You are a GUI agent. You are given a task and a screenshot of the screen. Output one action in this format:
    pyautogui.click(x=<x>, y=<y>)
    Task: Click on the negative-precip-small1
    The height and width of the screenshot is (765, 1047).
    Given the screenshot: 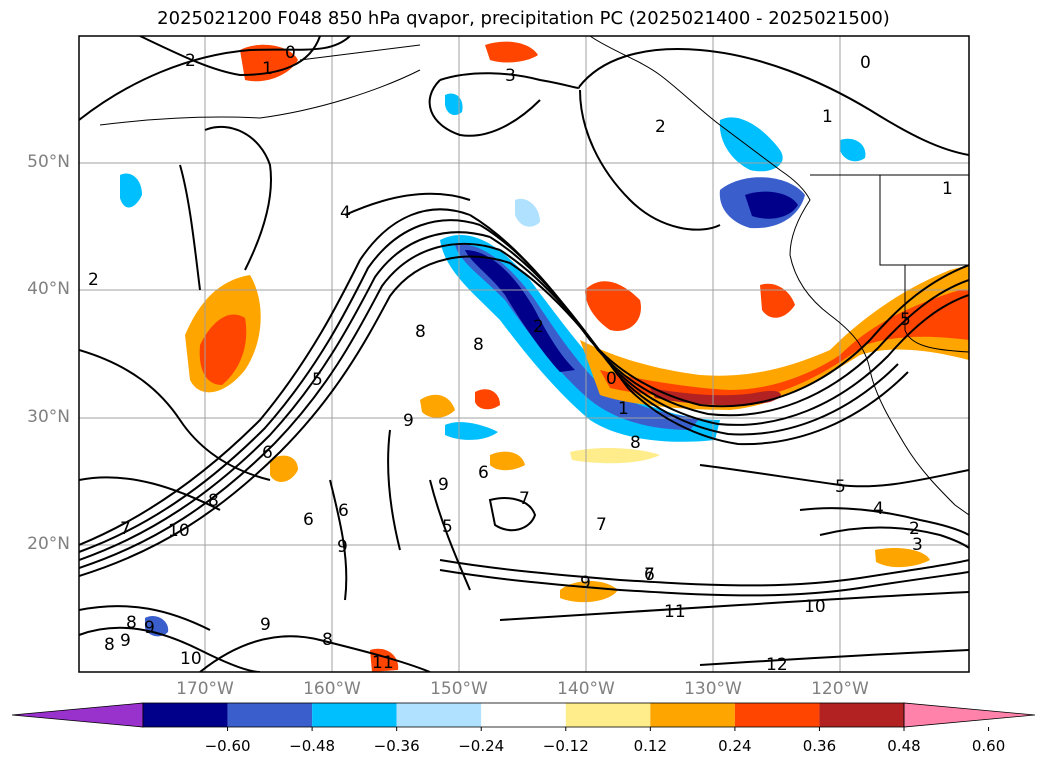 What is the action you would take?
    pyautogui.click(x=131, y=190)
    